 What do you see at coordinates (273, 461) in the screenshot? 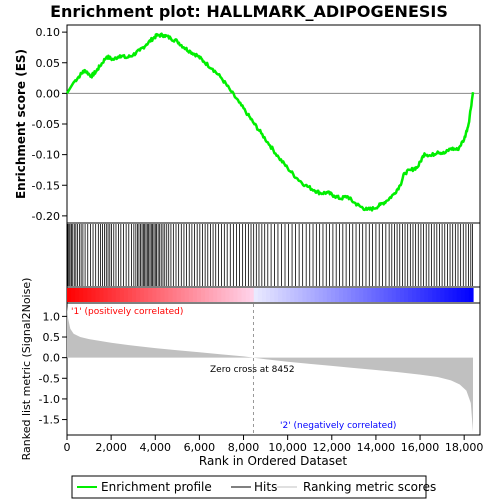
I see `x-axis-label: Rank in Ordered Dataset` at bounding box center [273, 461].